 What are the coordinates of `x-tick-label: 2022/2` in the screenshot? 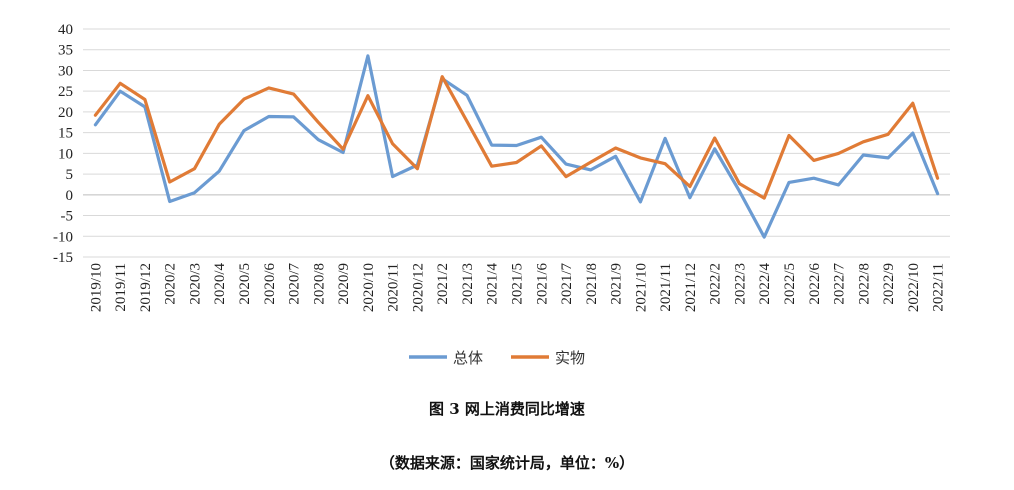 It's located at (716, 284).